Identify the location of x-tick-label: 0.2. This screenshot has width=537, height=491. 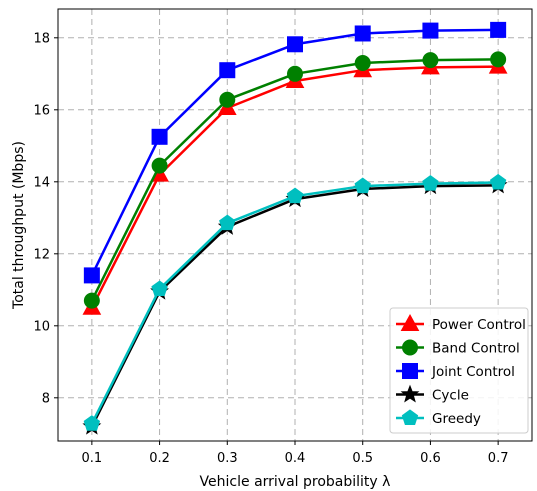
(159, 458).